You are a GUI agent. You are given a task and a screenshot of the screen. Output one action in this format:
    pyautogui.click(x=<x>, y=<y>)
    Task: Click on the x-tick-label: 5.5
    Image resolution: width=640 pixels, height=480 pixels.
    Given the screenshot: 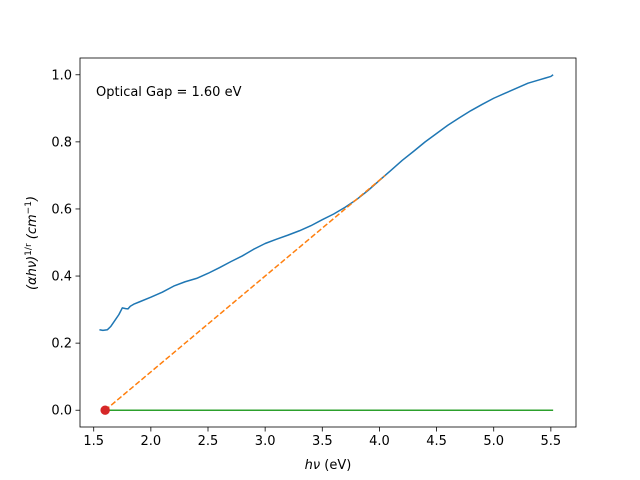 What is the action you would take?
    pyautogui.click(x=551, y=441)
    